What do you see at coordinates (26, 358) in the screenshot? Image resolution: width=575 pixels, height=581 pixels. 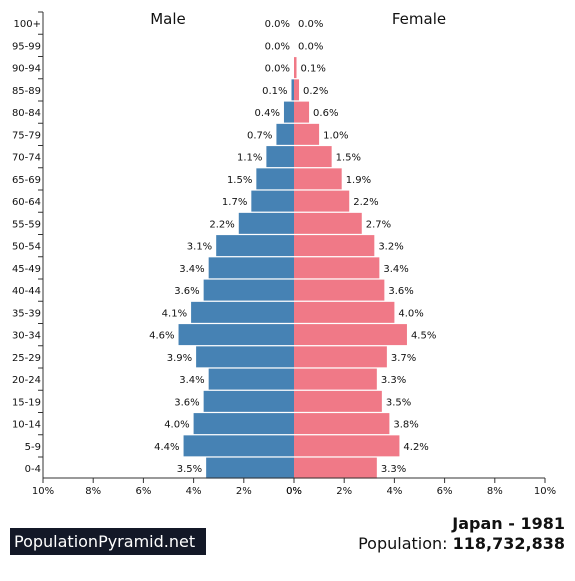 I see `age-group-label: 25-29` at bounding box center [26, 358].